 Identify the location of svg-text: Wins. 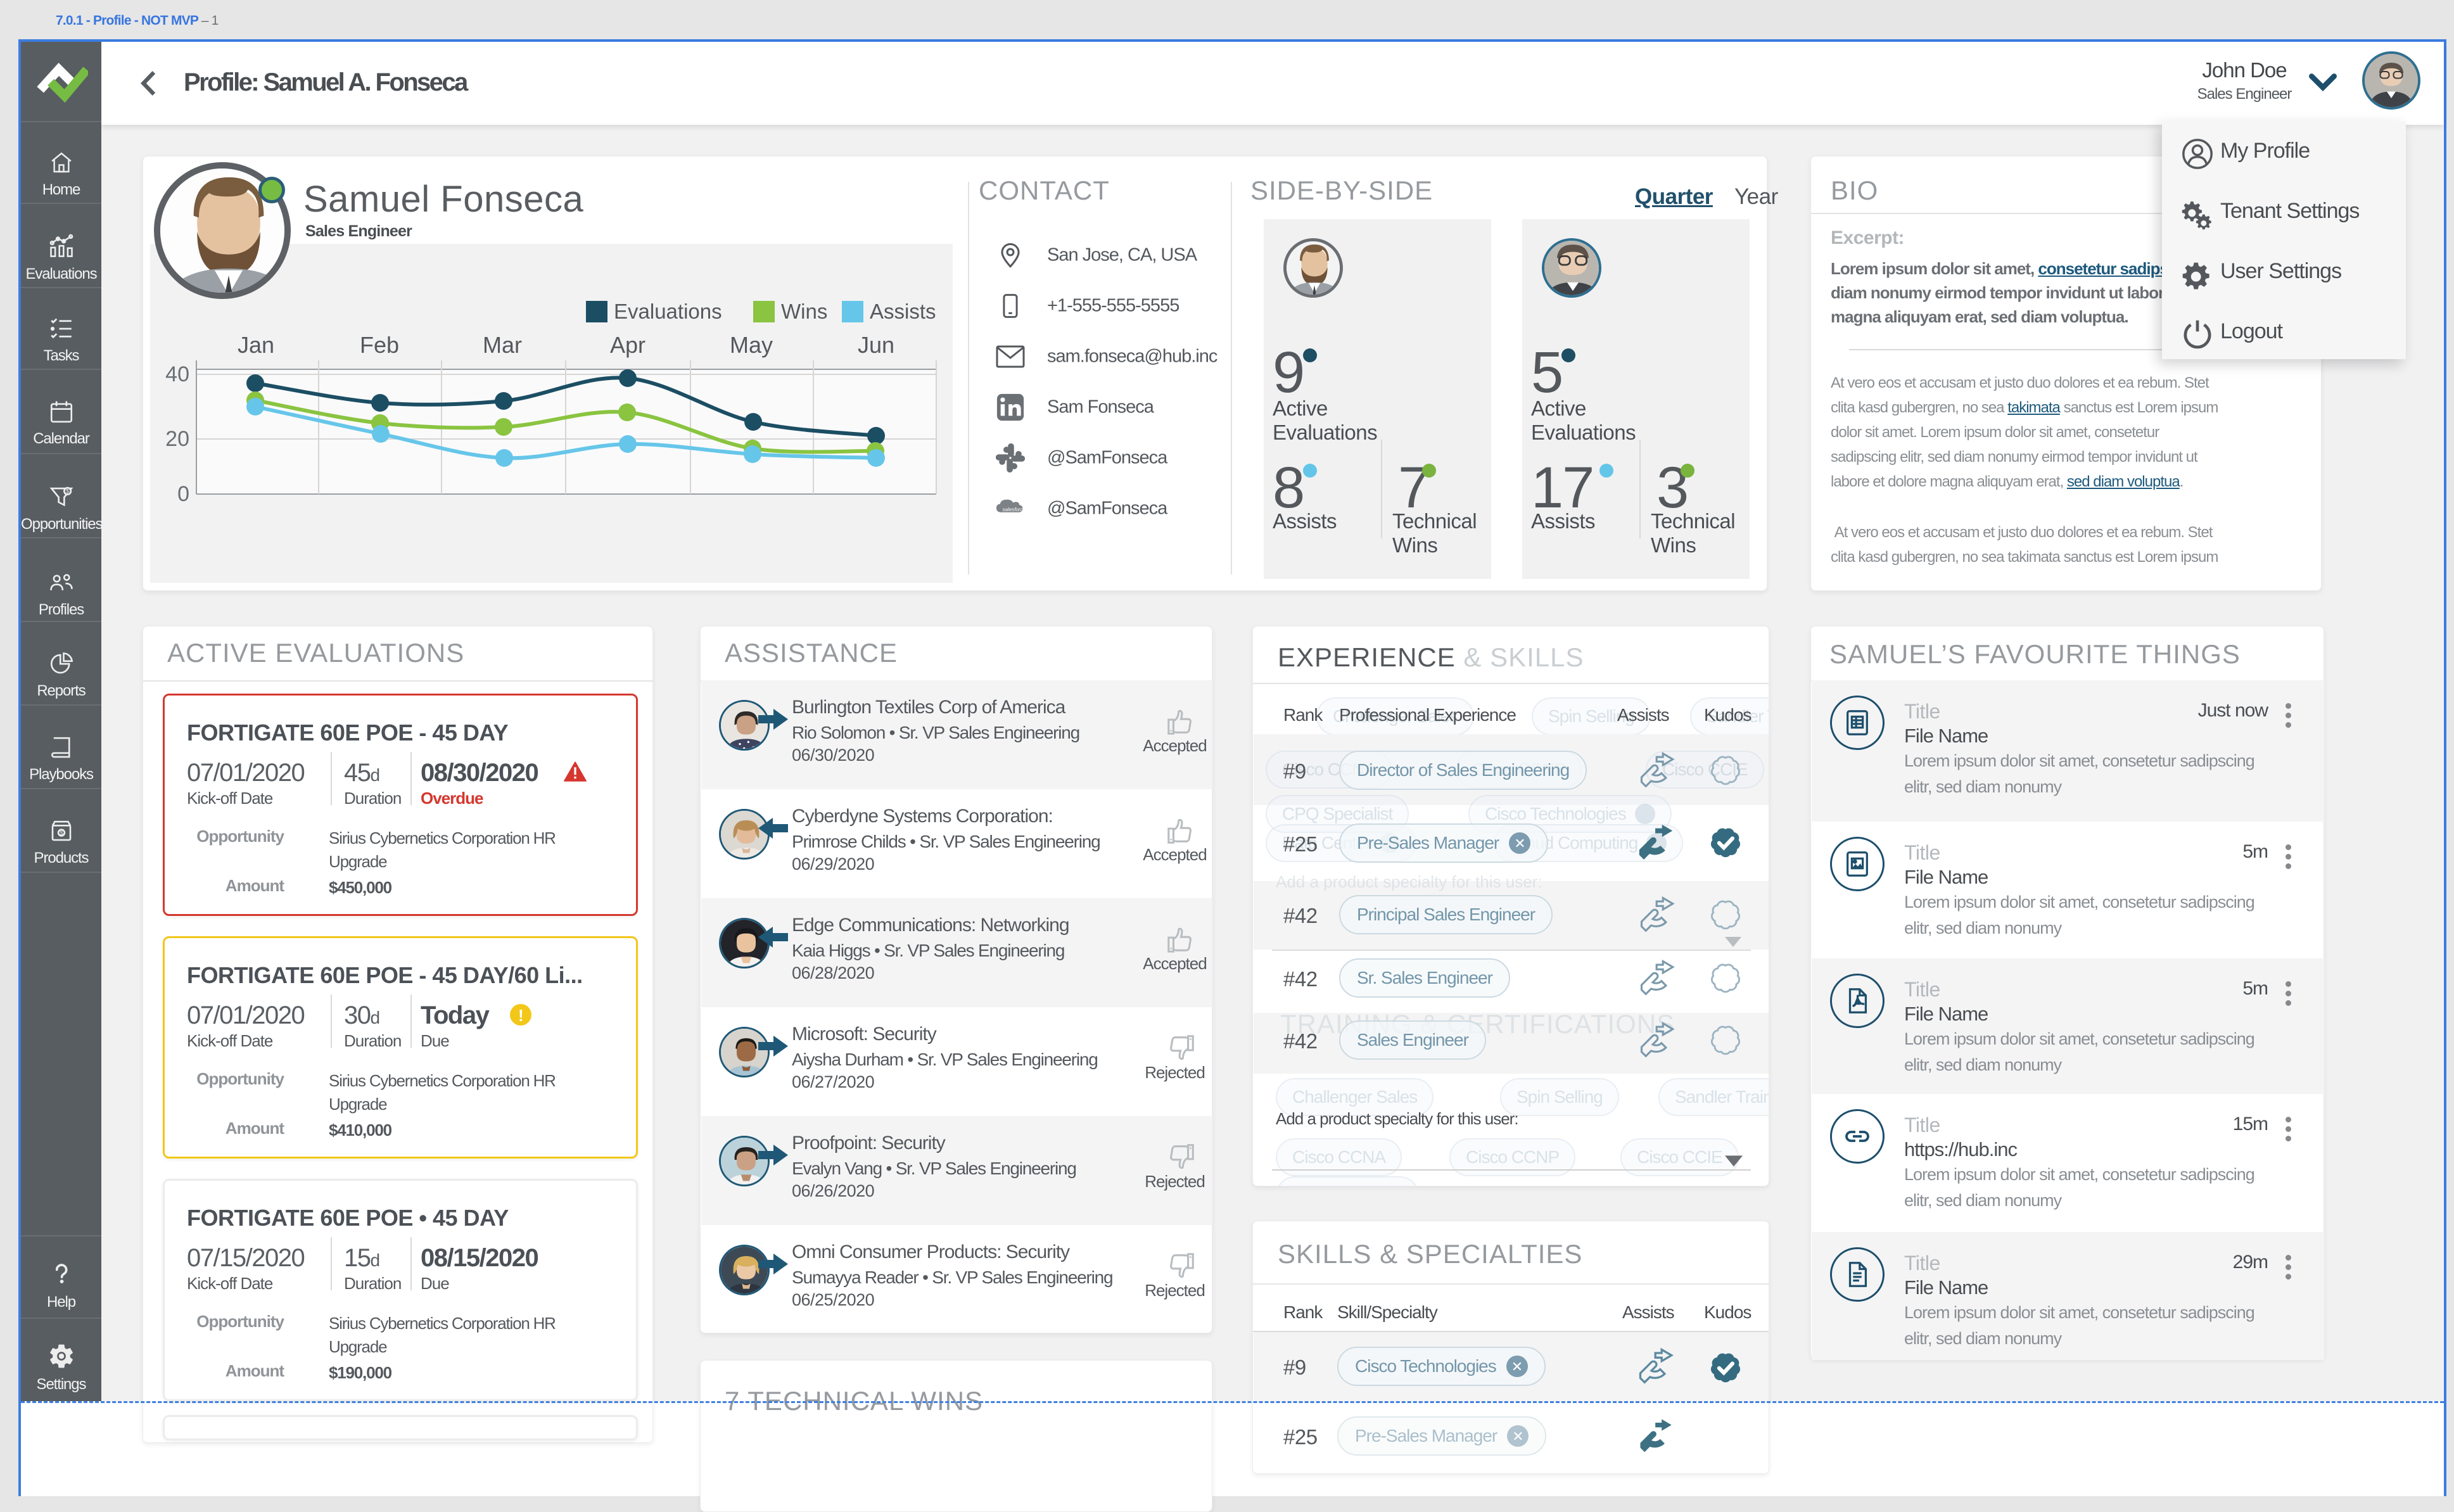
(804, 311).